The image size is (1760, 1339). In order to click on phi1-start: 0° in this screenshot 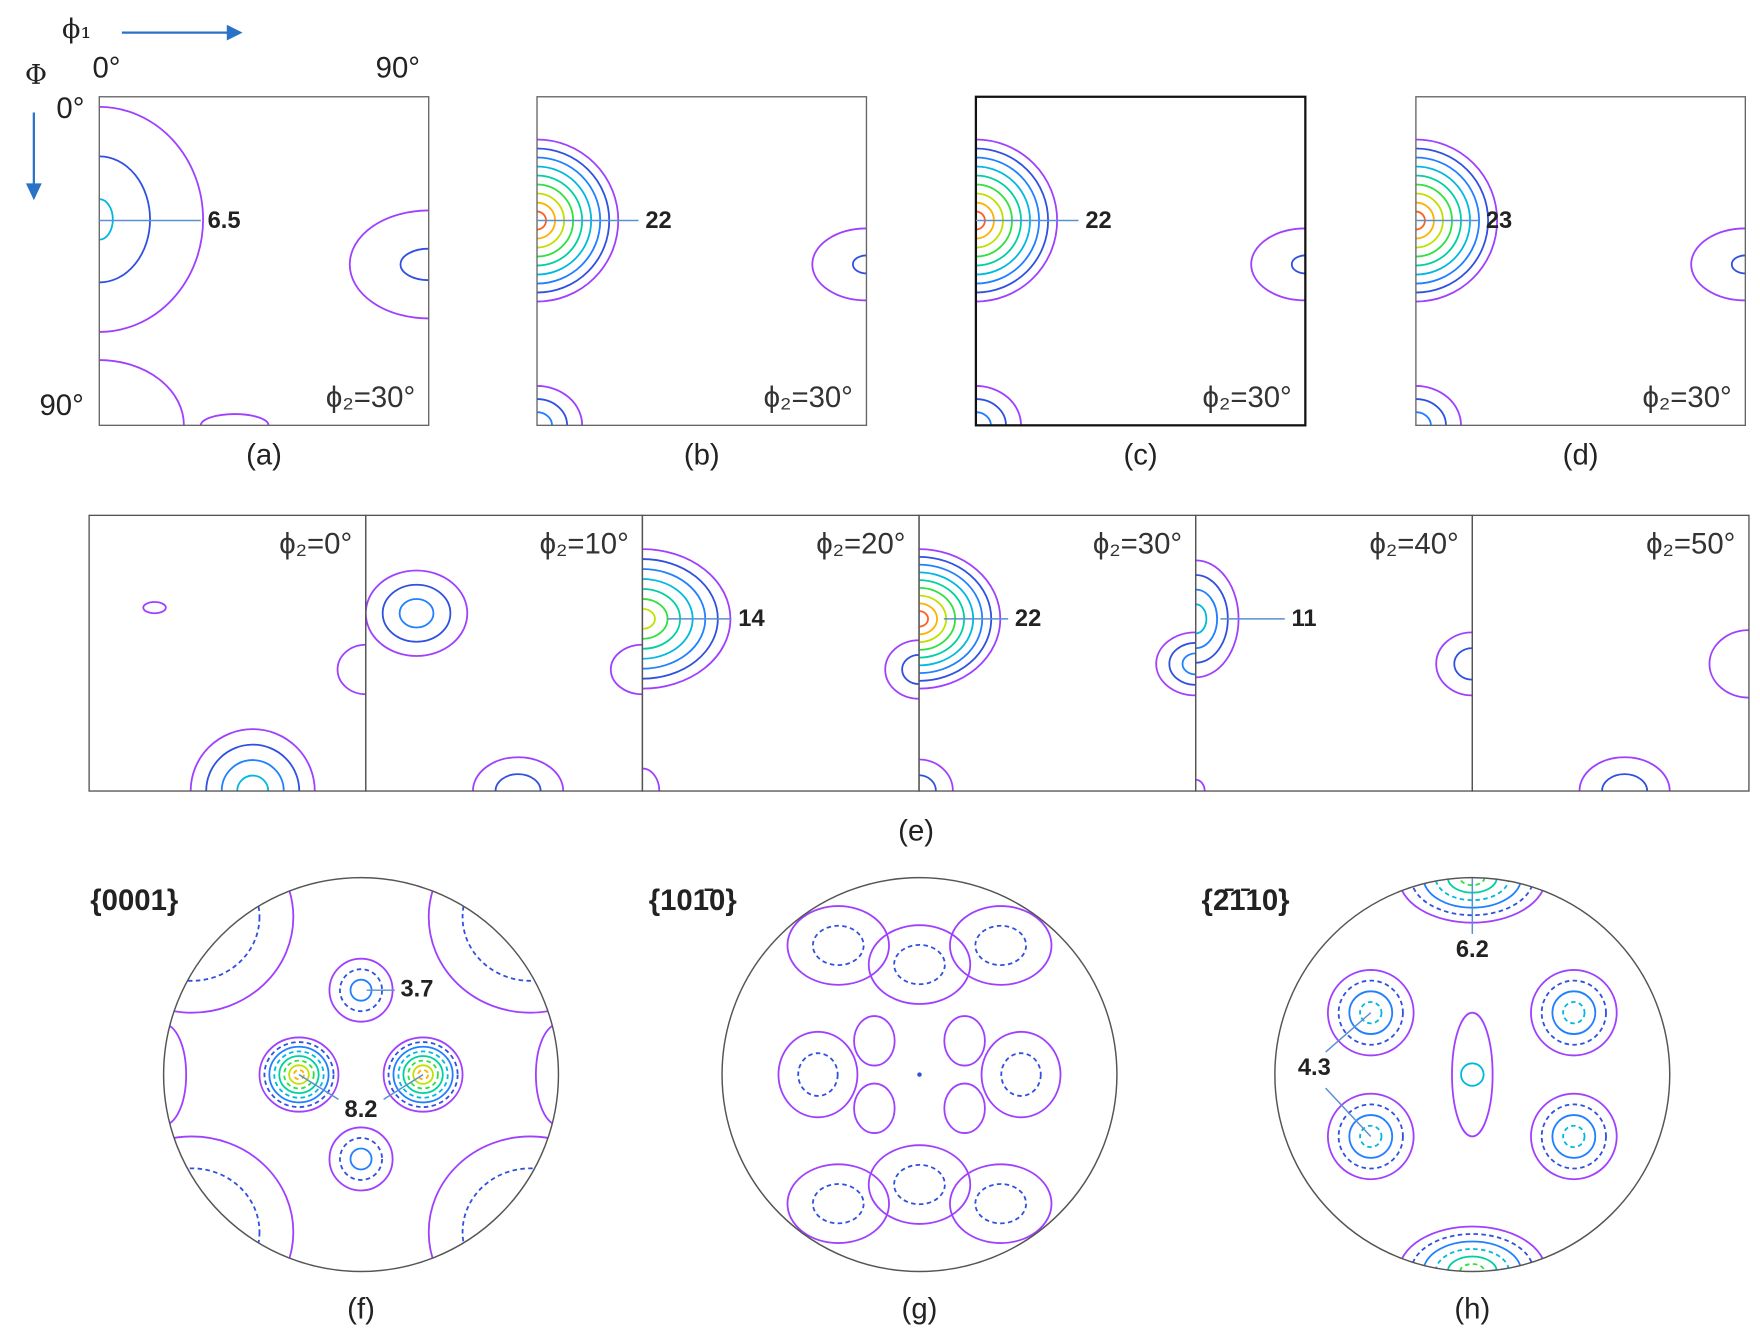, I will do `click(107, 68)`.